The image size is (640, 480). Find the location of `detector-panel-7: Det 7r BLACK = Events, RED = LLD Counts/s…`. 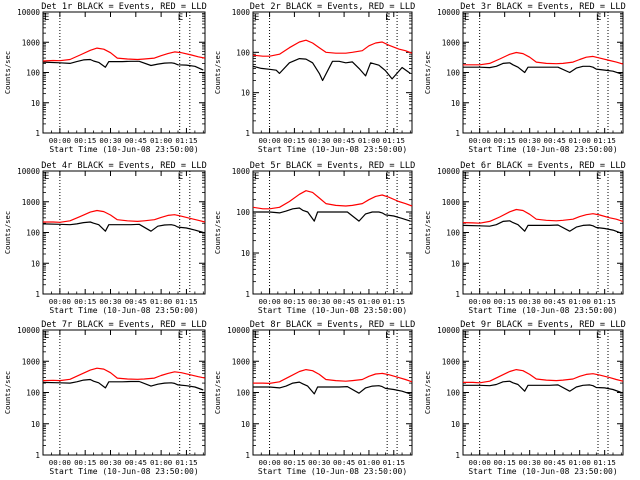

detector-panel-7: Det 7r BLACK = Events, RED = LLD Counts/s… is located at coordinates (105, 398).